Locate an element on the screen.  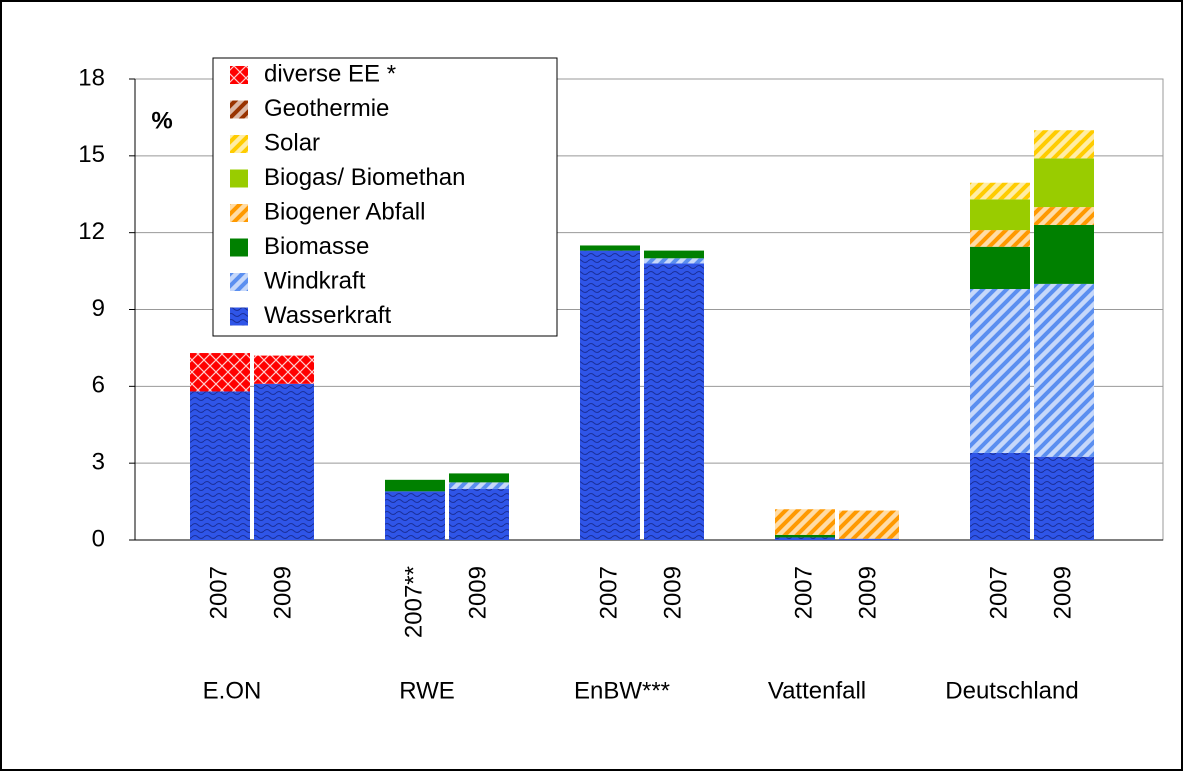
legend-label: Biomasse is located at coordinates (316, 246).